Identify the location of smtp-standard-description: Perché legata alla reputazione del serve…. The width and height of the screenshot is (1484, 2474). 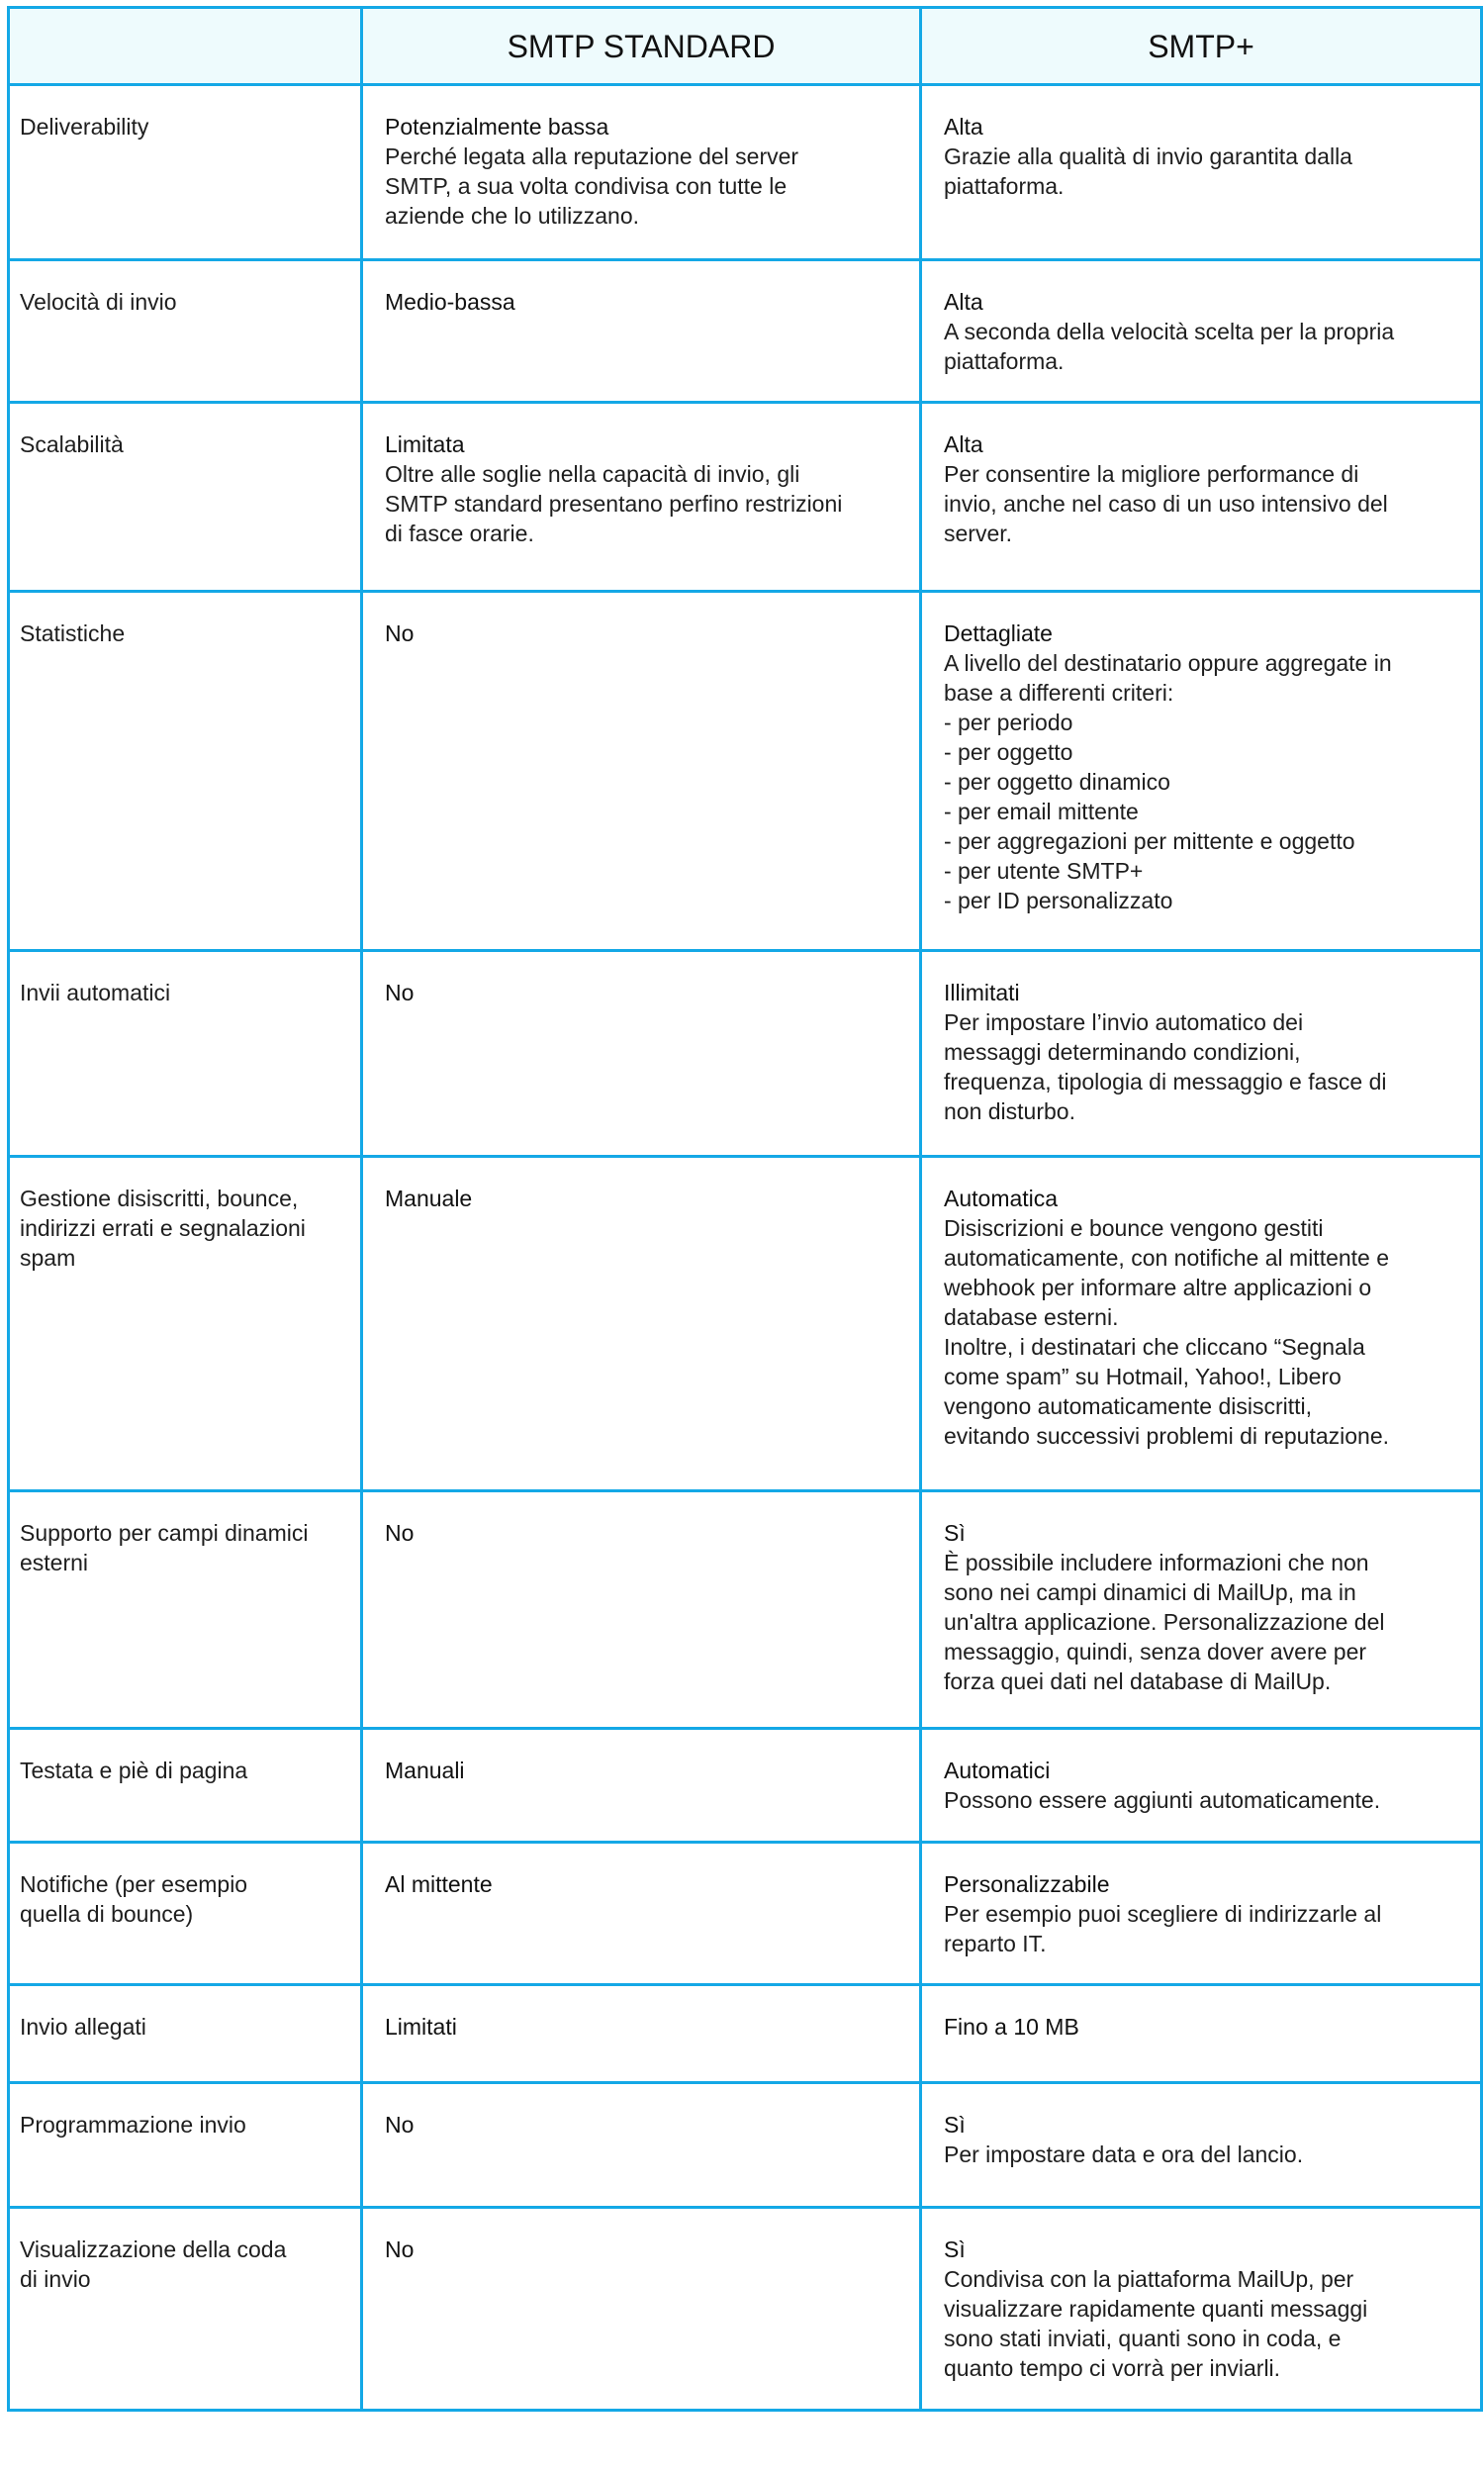
(592, 186).